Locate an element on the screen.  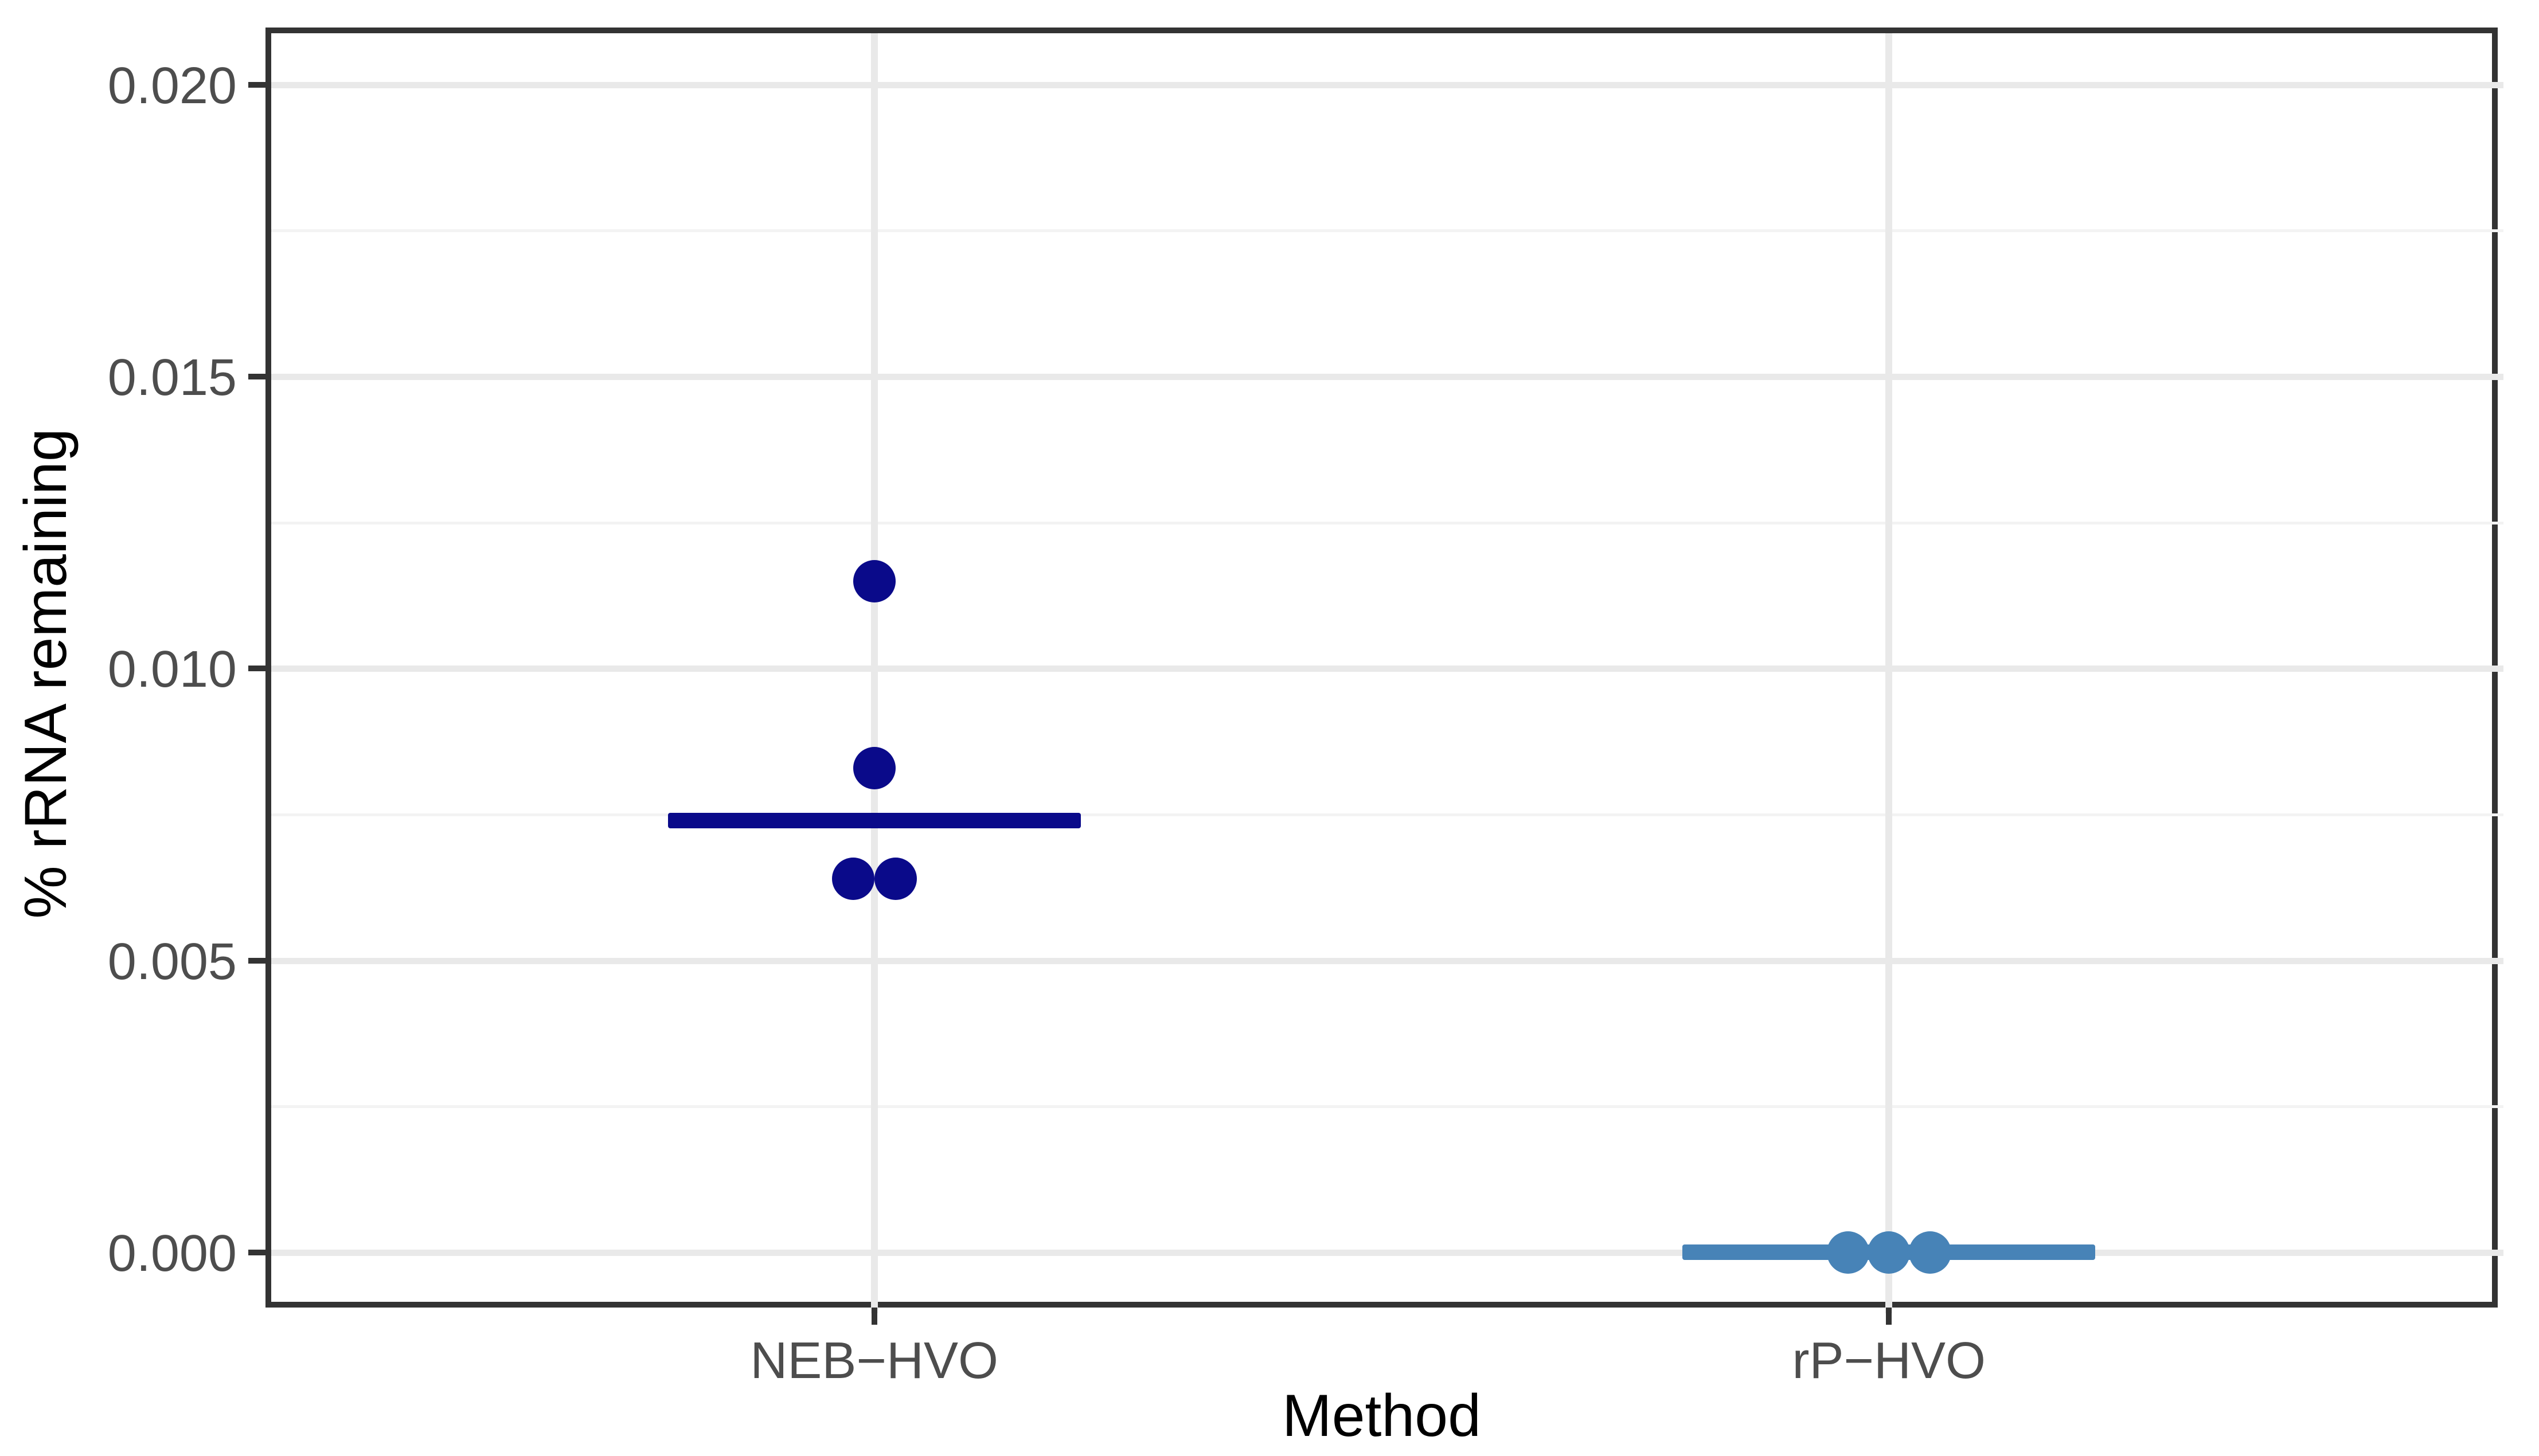
median-line is located at coordinates (874, 820).